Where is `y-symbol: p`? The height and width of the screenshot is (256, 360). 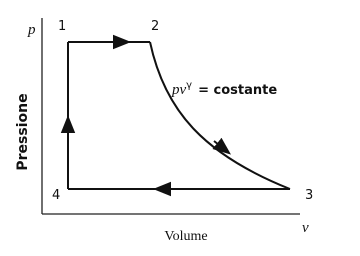
y-symbol: p is located at coordinates (31, 30).